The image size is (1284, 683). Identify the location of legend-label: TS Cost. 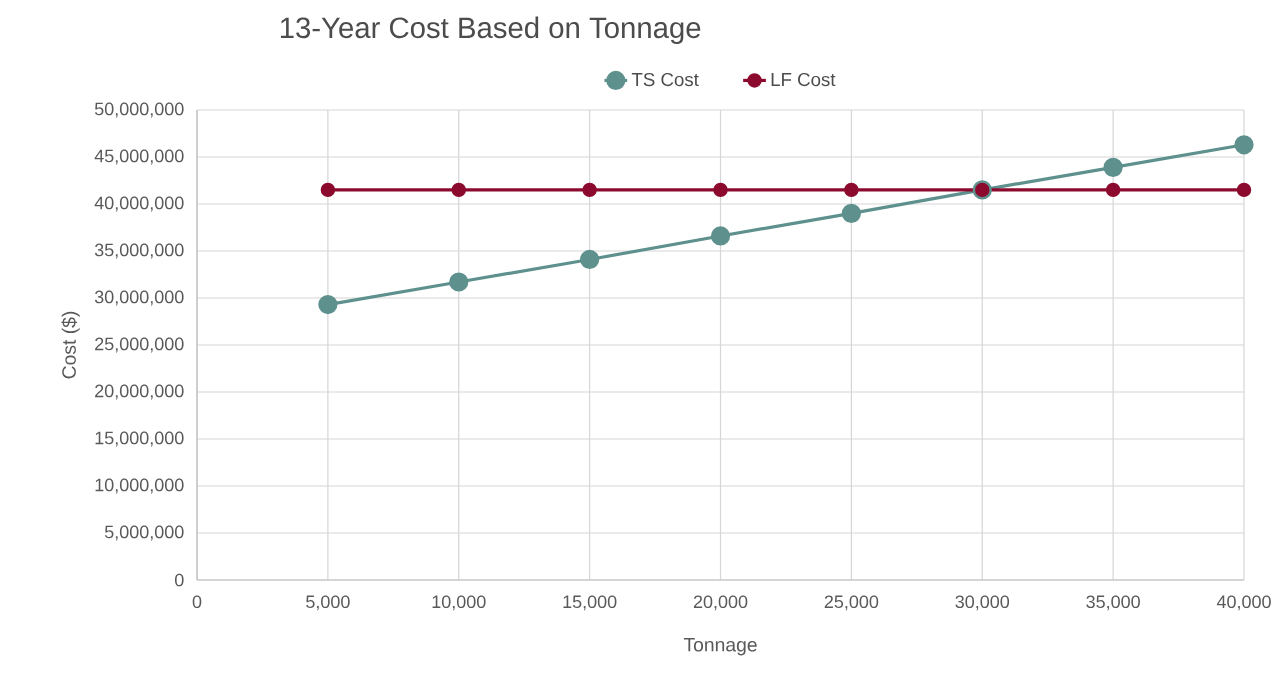
(665, 79).